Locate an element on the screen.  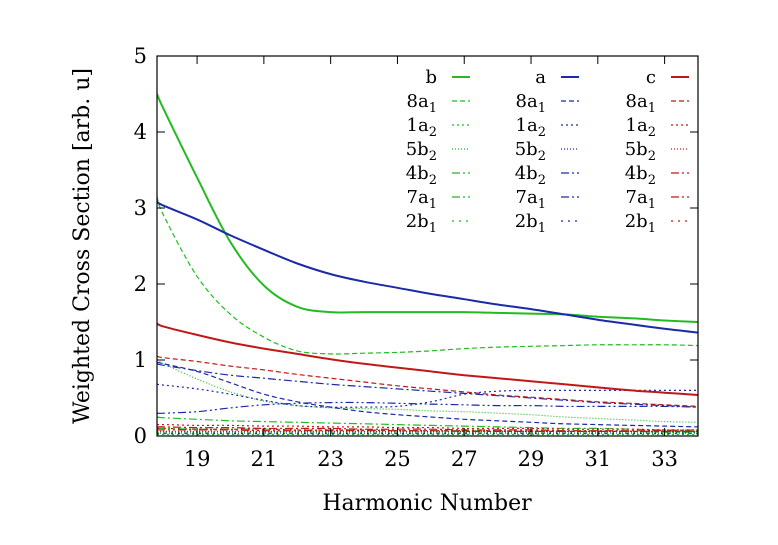
legend-label: a is located at coordinates (540, 77).